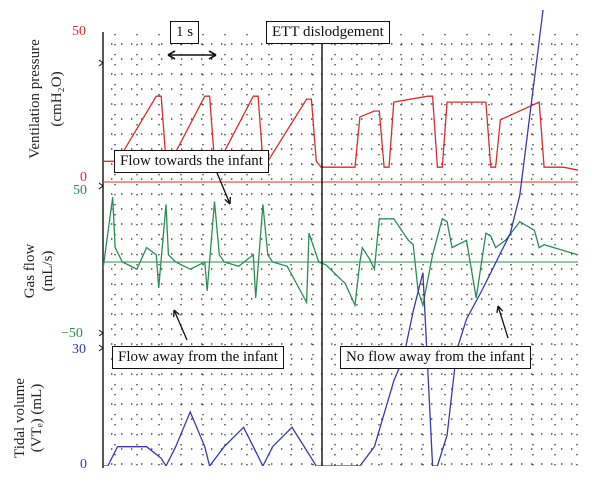  Describe the element at coordinates (80, 190) in the screenshot. I see `flow-tick-max: 50` at that location.